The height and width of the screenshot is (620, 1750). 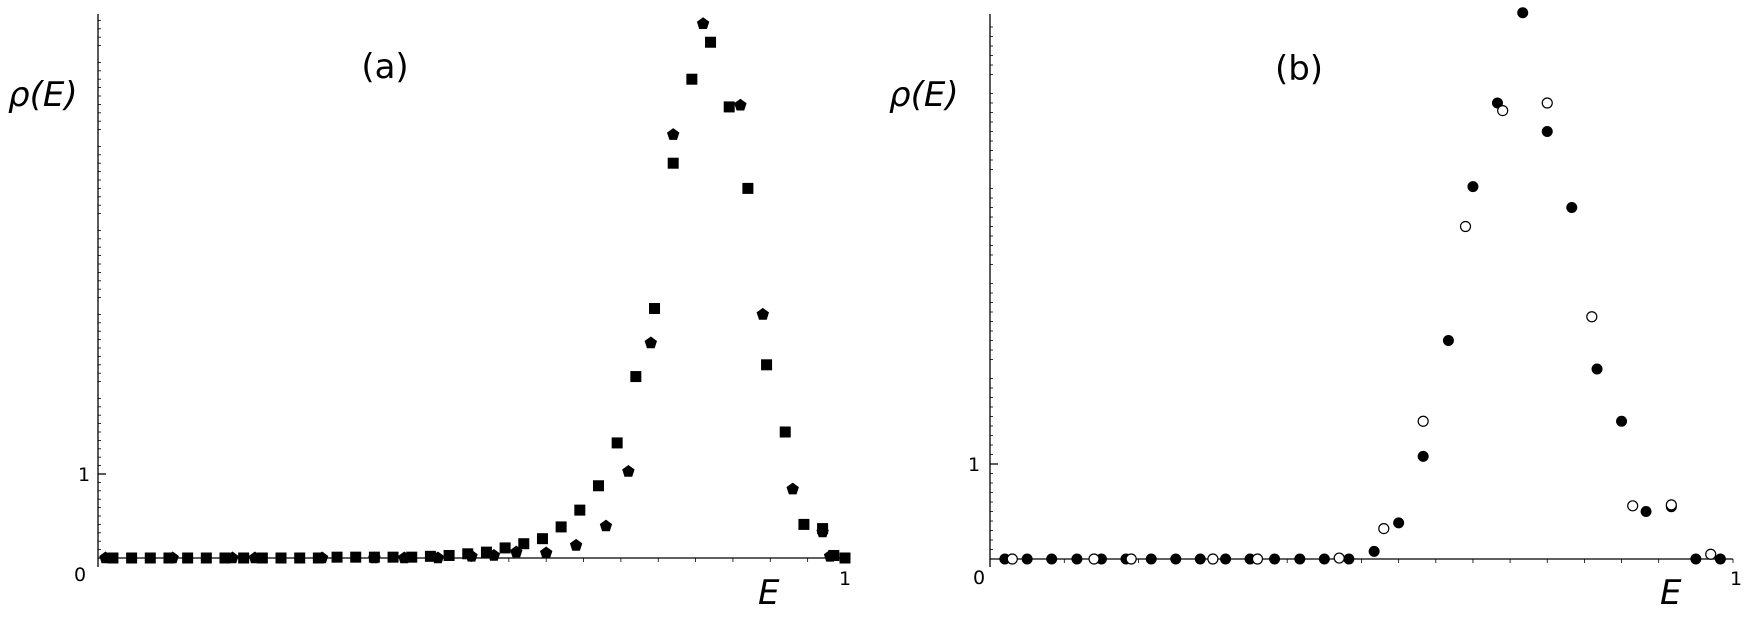 I want to click on y-tick-label-1-a: 1, so click(x=84, y=475).